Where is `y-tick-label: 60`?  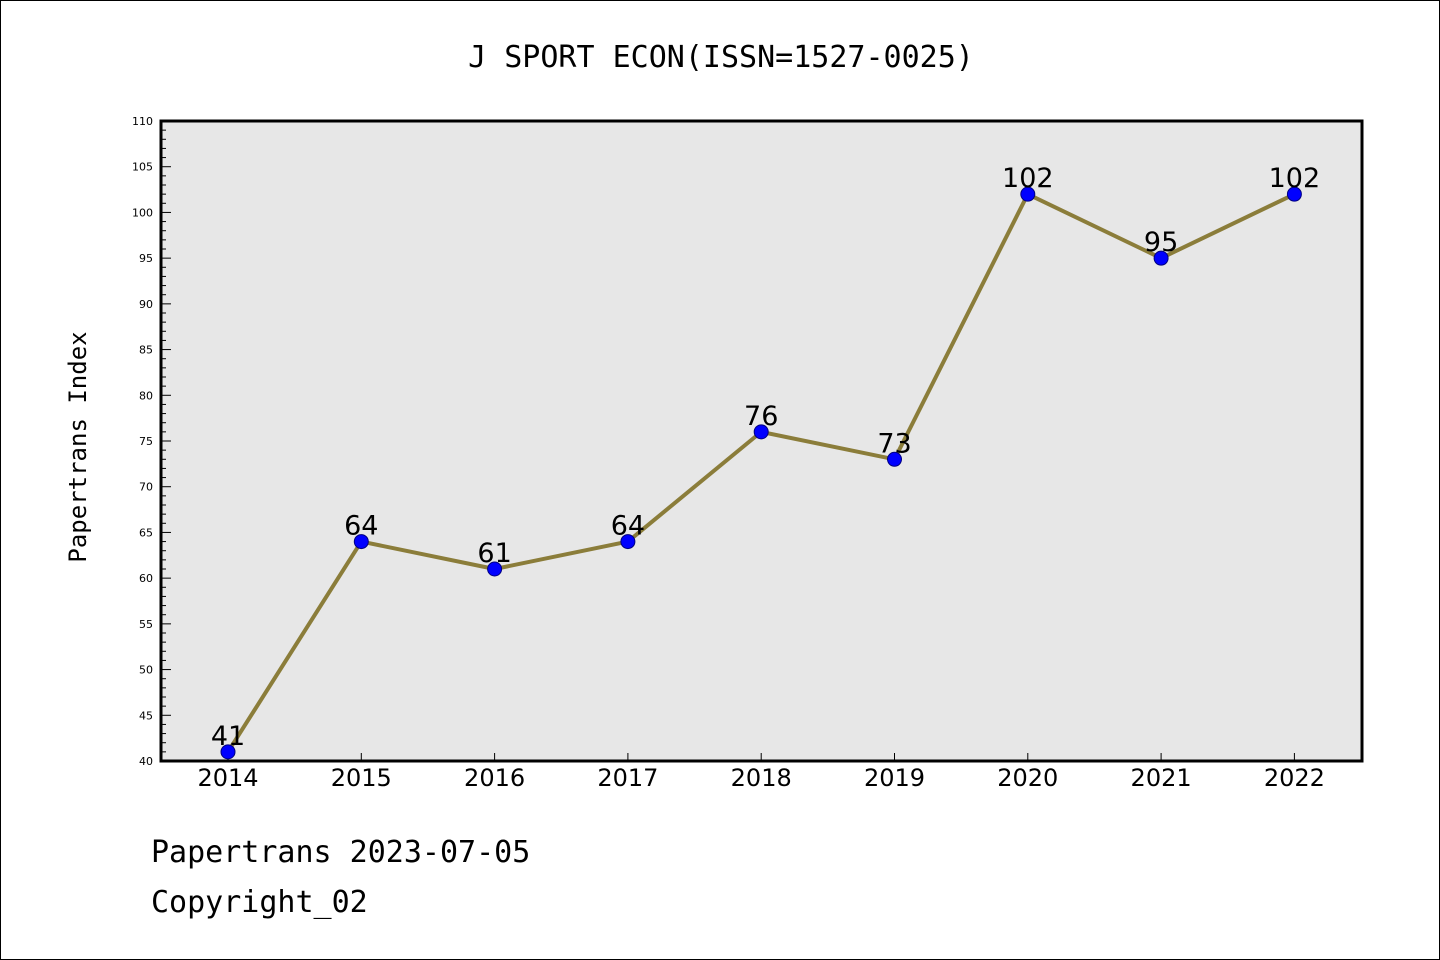 y-tick-label: 60 is located at coordinates (146, 578).